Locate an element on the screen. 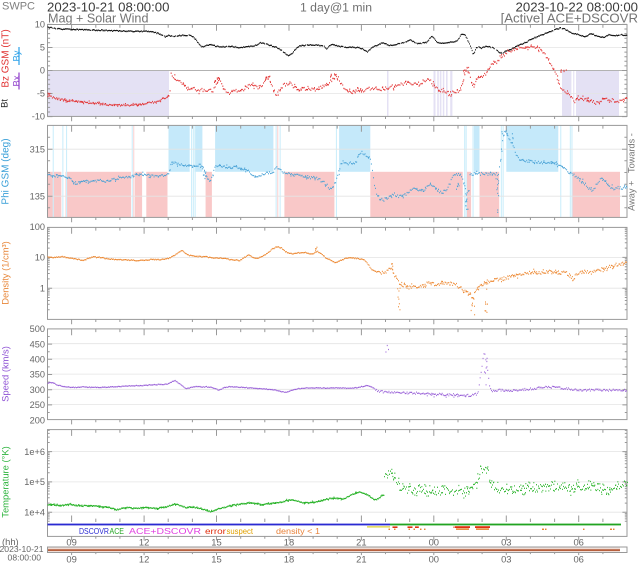 Image resolution: width=640 pixels, height=565 pixels. svg-text: suspect is located at coordinates (240, 531).